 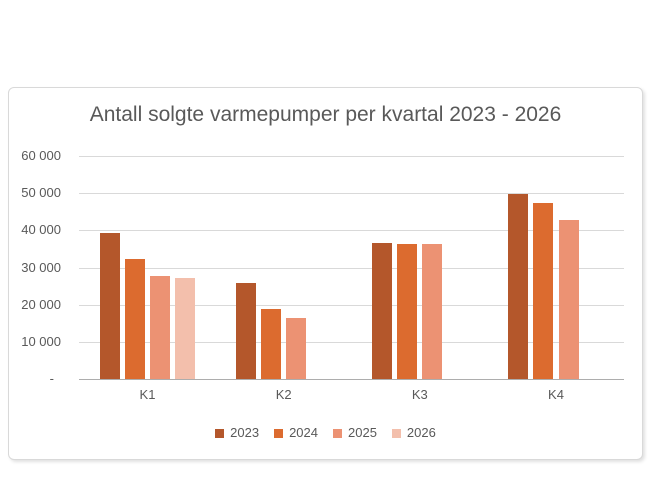 What do you see at coordinates (185, 328) in the screenshot?
I see `bar-2026-K1` at bounding box center [185, 328].